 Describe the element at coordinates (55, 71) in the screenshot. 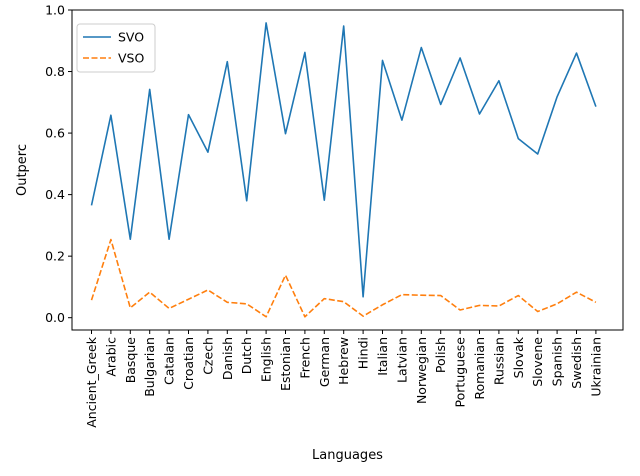

I see `y-tick-label: 0.8` at that location.